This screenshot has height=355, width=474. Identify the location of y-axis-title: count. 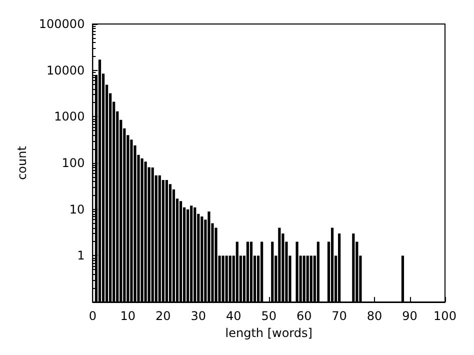
(22, 163).